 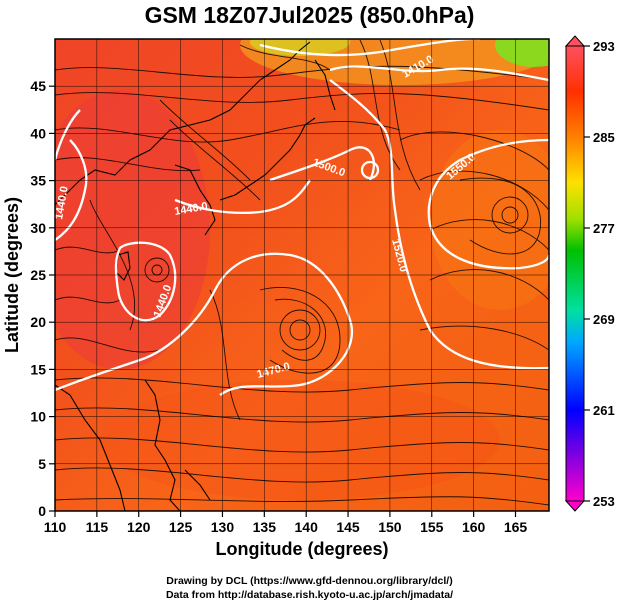 What do you see at coordinates (309, 15) in the screenshot?
I see `map-title: GSM 18Z07Jul2025 (850.0hPa)` at bounding box center [309, 15].